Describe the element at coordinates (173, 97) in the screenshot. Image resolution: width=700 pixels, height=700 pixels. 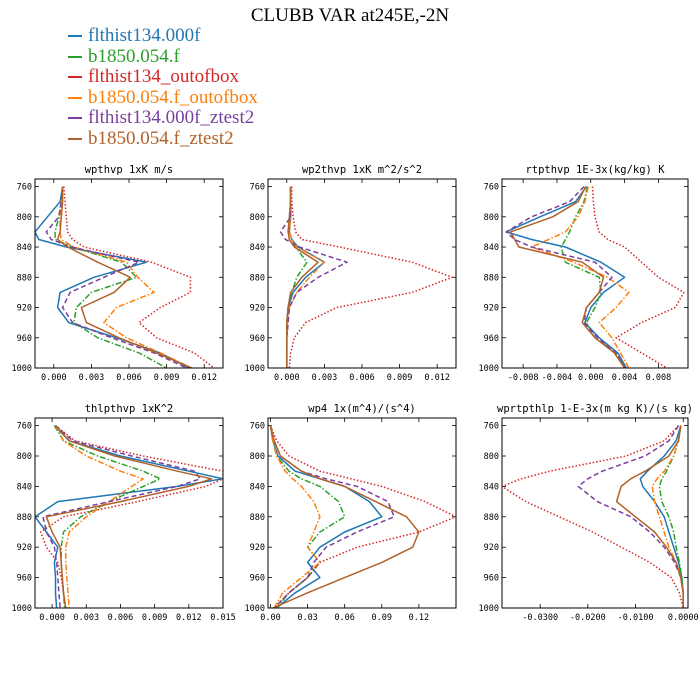
I see `legend-label: b1850.054.f_outofbox` at that location.